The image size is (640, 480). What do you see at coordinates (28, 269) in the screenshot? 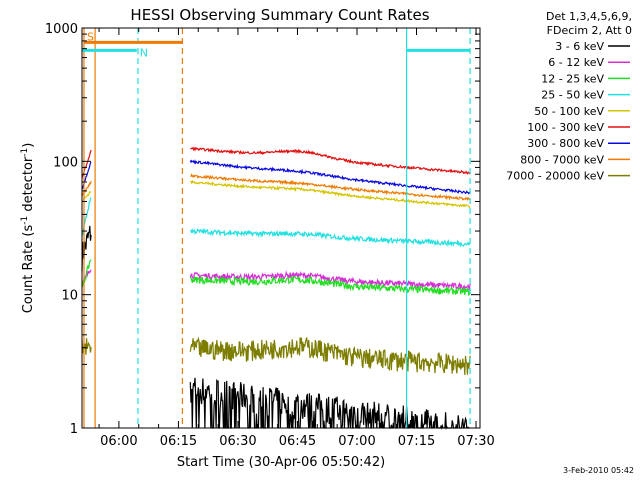
I see `y-axis-label-part1: Count Rate (s` at bounding box center [28, 269].